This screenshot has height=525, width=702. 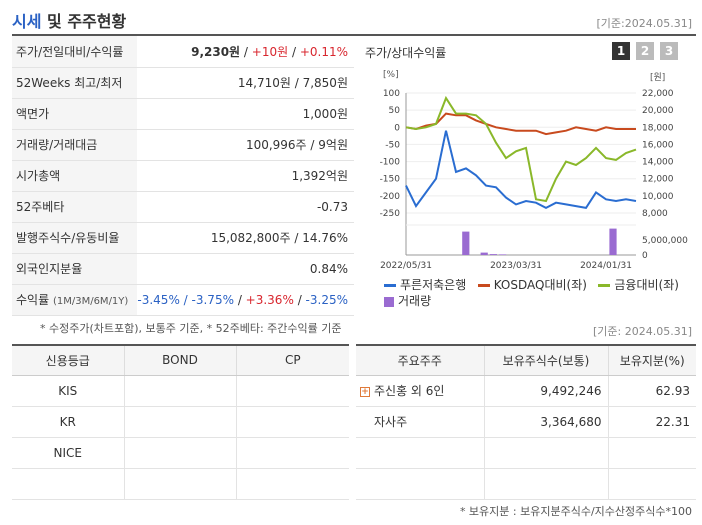 I want to click on table-row: KIS, so click(x=180, y=391).